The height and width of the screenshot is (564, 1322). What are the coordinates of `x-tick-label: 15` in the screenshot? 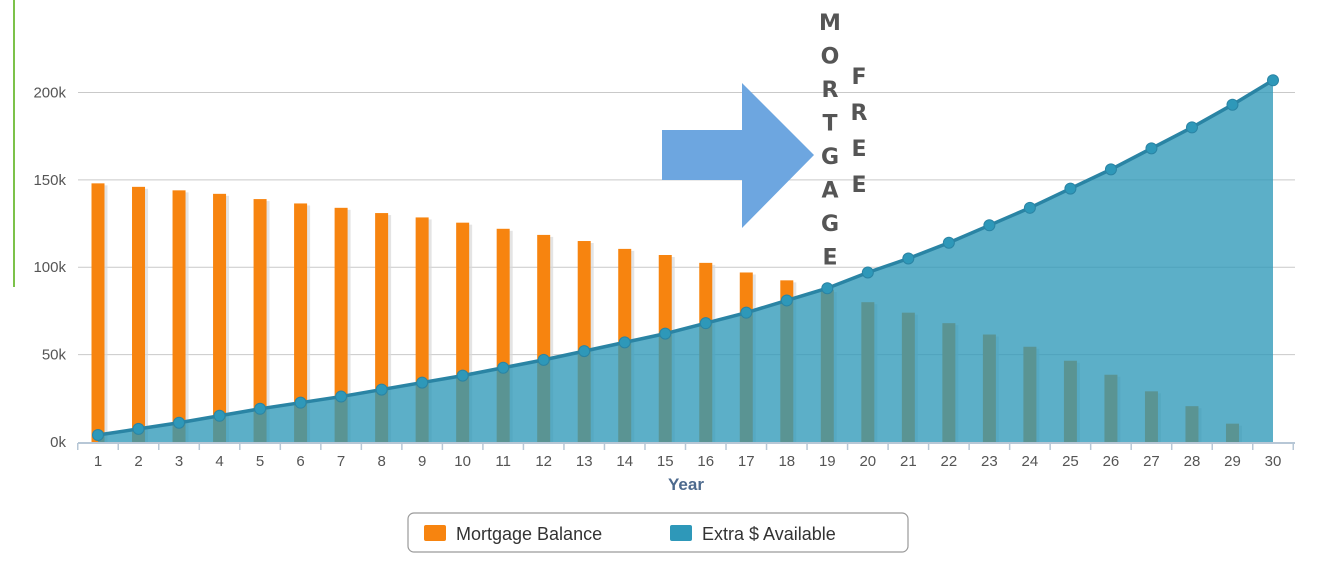 It's located at (665, 461).